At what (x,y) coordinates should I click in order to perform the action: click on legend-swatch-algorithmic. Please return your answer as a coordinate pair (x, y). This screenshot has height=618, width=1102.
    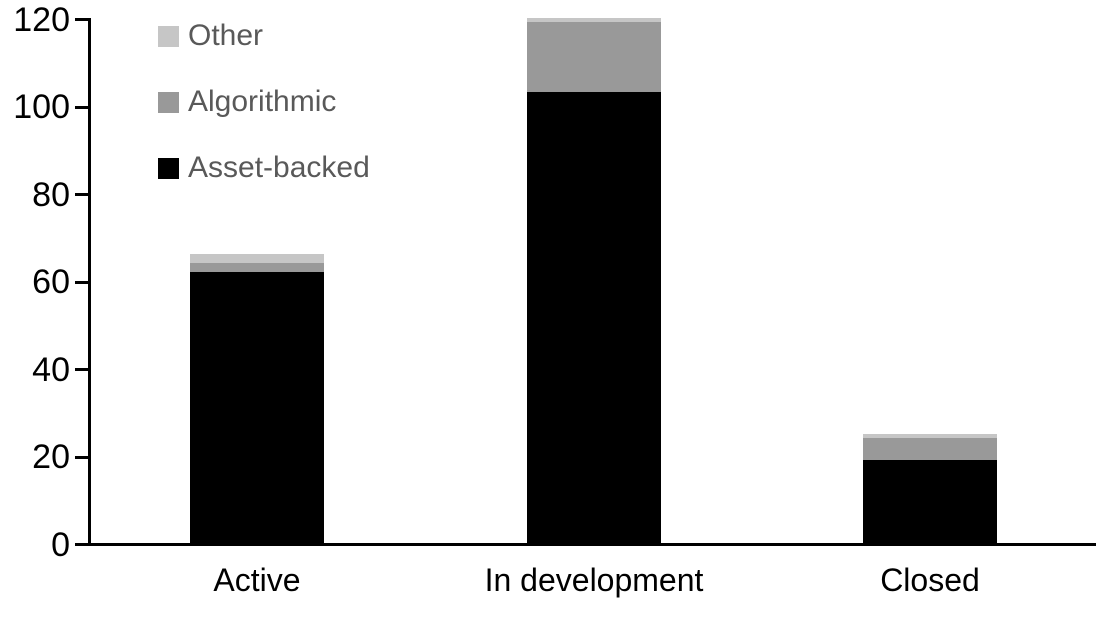
    Looking at the image, I should click on (168, 102).